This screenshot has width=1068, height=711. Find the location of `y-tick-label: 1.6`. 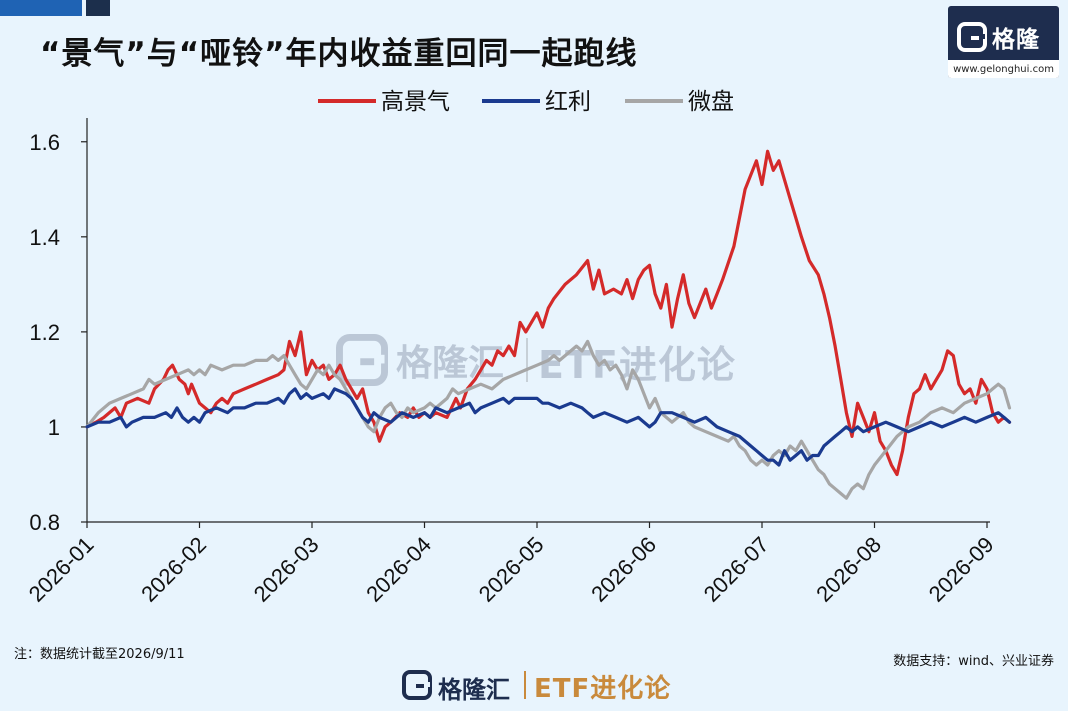

y-tick-label: 1.6 is located at coordinates (44, 142).